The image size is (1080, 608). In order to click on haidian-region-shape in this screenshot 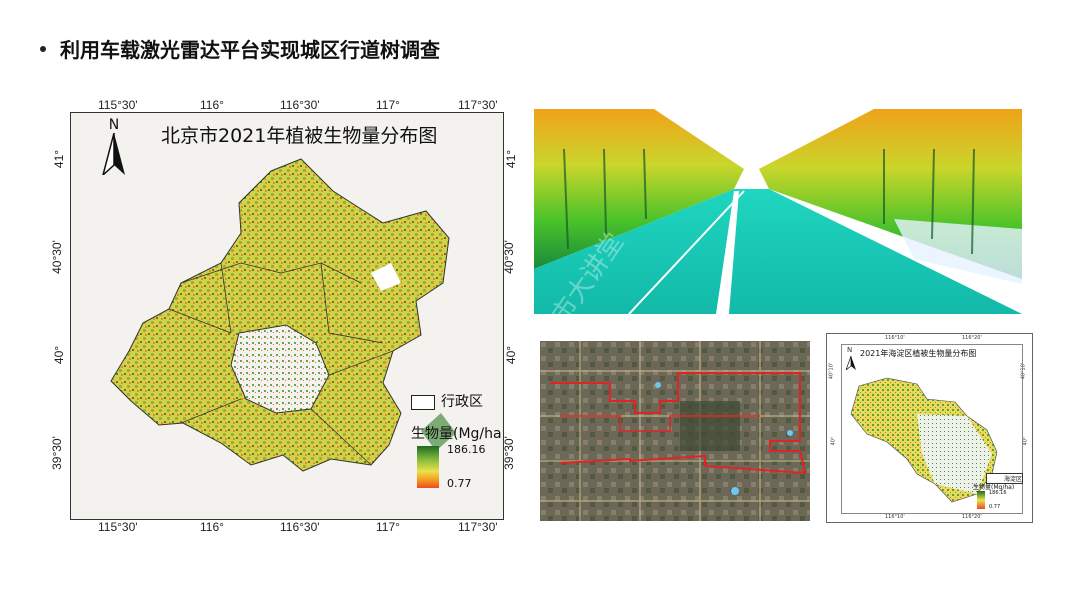, I will do `click(924, 440)`.